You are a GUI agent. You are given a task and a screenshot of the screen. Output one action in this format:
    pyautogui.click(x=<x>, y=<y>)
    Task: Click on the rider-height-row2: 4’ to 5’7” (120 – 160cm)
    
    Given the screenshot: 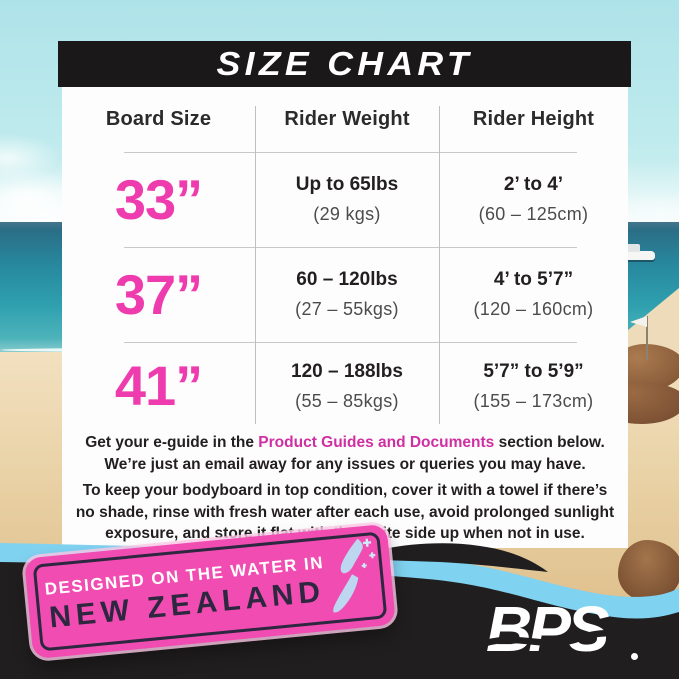 What is the action you would take?
    pyautogui.click(x=533, y=294)
    